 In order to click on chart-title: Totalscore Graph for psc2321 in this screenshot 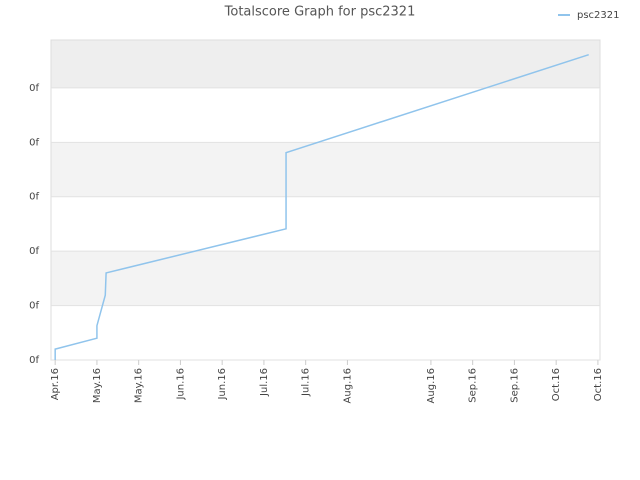, I will do `click(320, 12)`.